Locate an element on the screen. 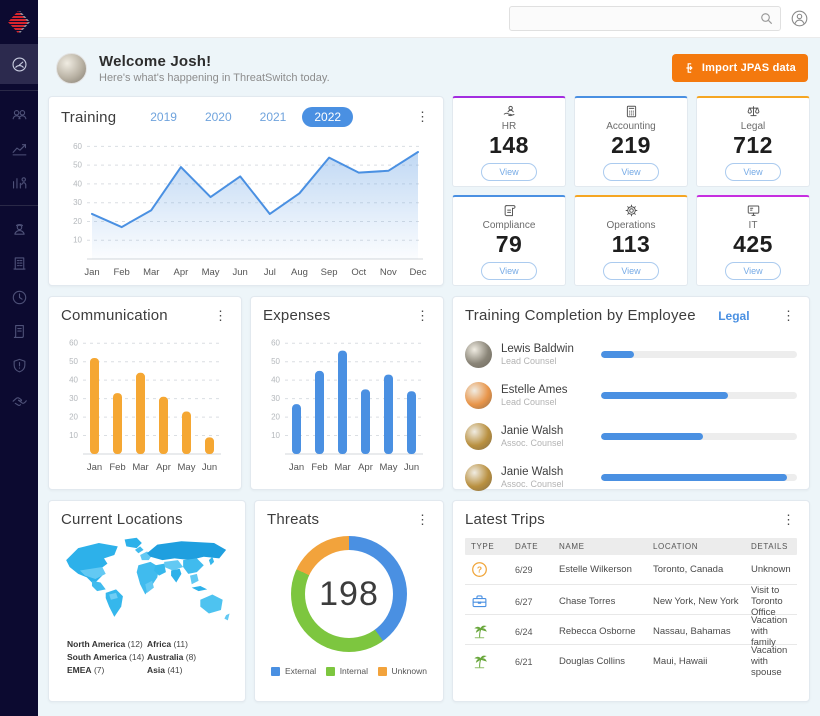 The width and height of the screenshot is (820, 716). sidebar-item-handshake is located at coordinates (19, 399).